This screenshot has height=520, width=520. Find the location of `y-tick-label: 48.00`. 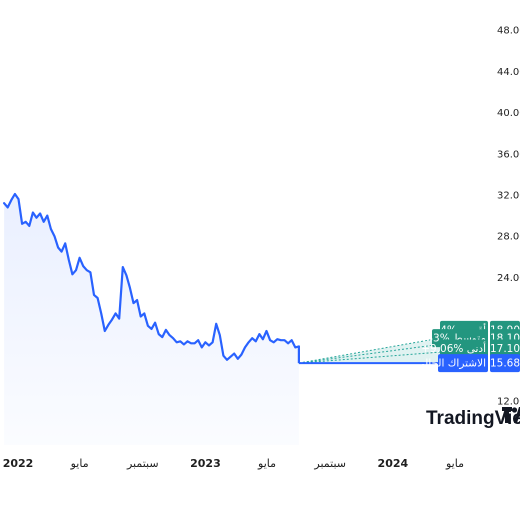

y-tick-label: 48.00 is located at coordinates (508, 31).